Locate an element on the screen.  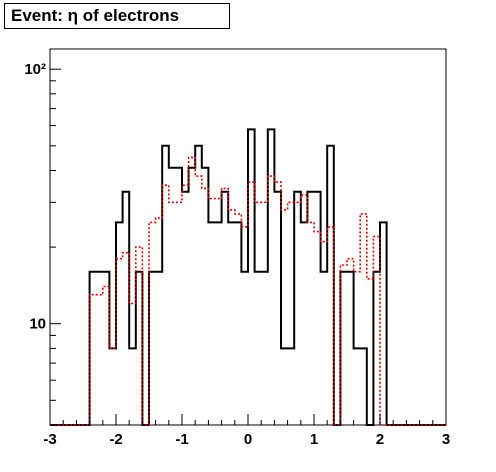
y-tick-label: 10 is located at coordinates (37, 324).